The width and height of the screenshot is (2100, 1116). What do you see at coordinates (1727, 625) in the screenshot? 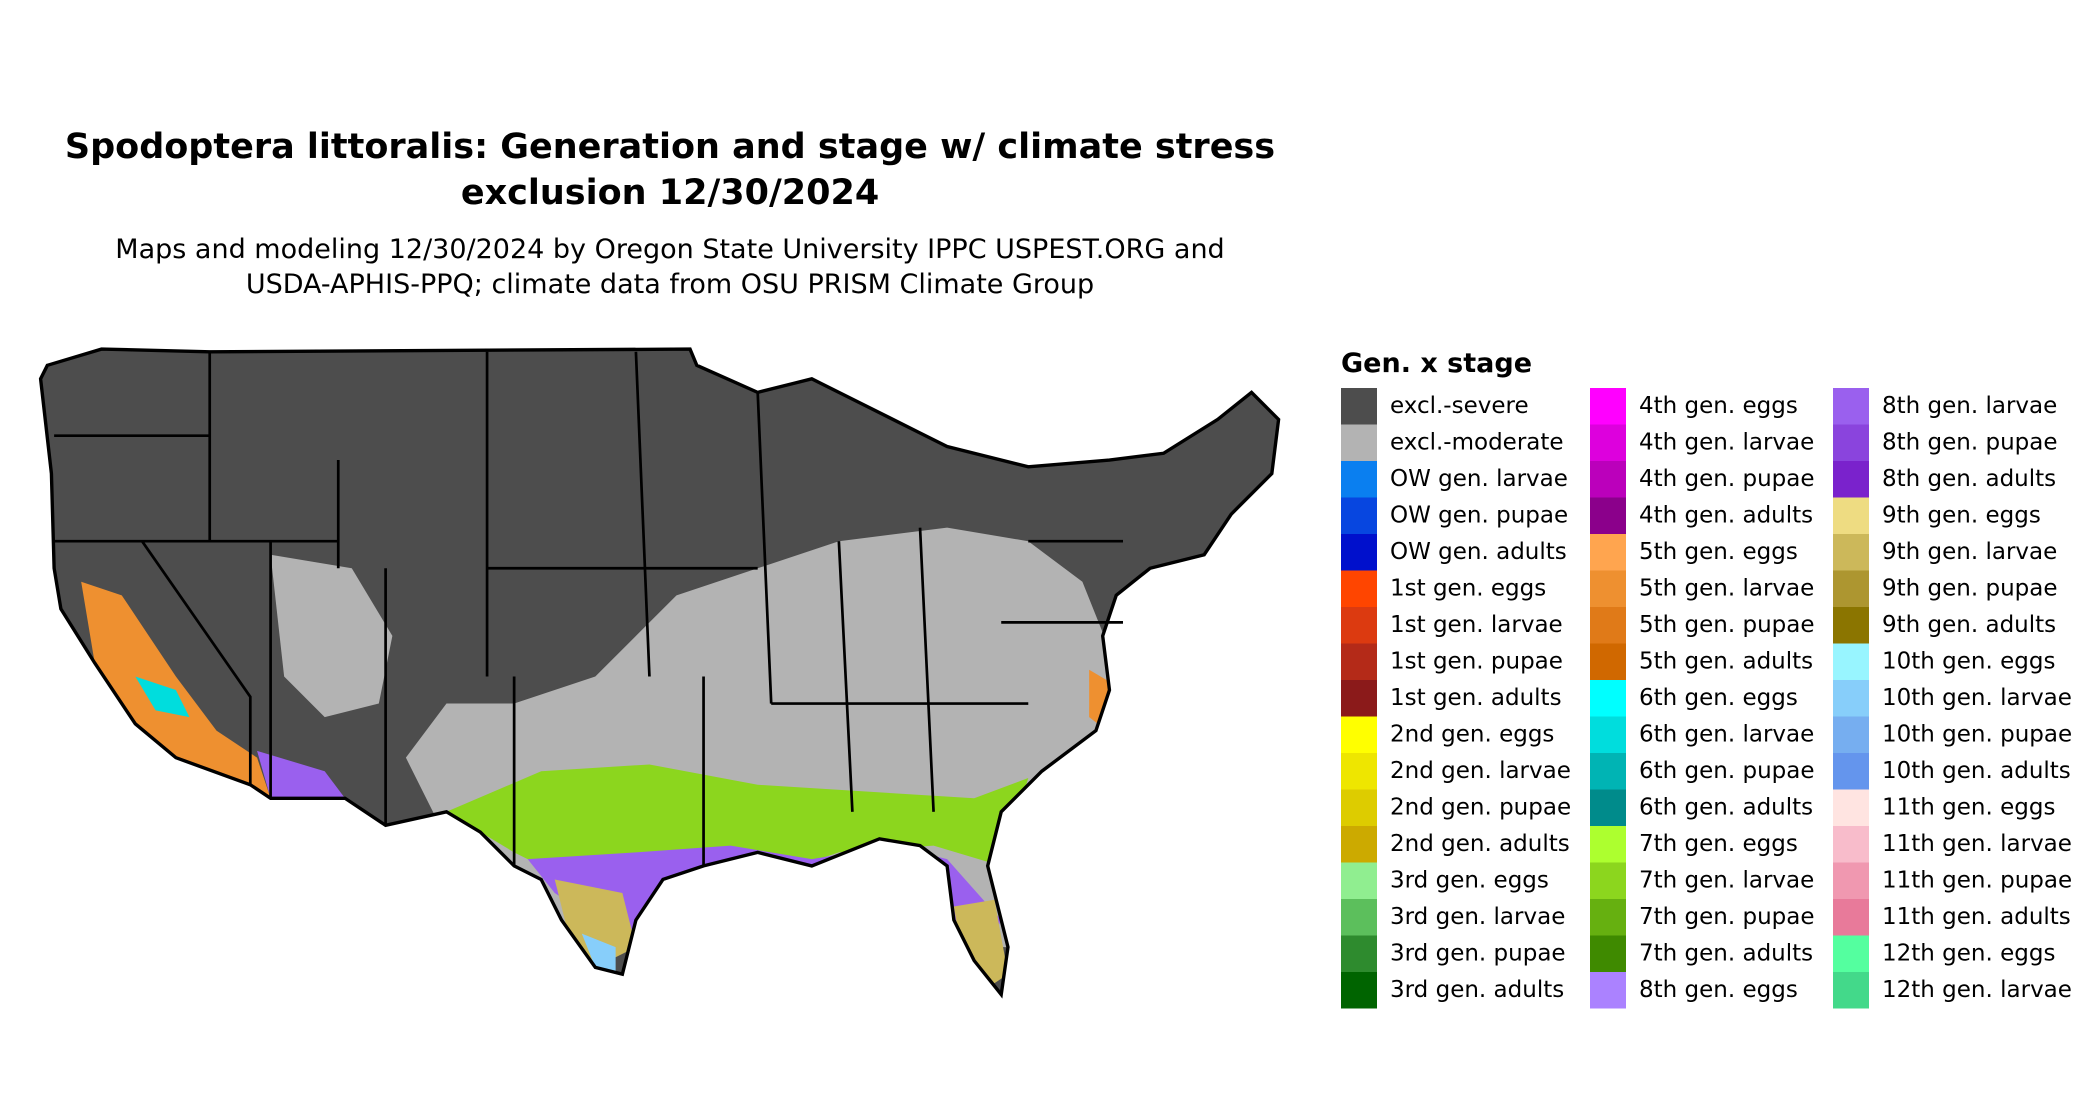
I see `legend-label: 5th gen. pupae` at bounding box center [1727, 625].